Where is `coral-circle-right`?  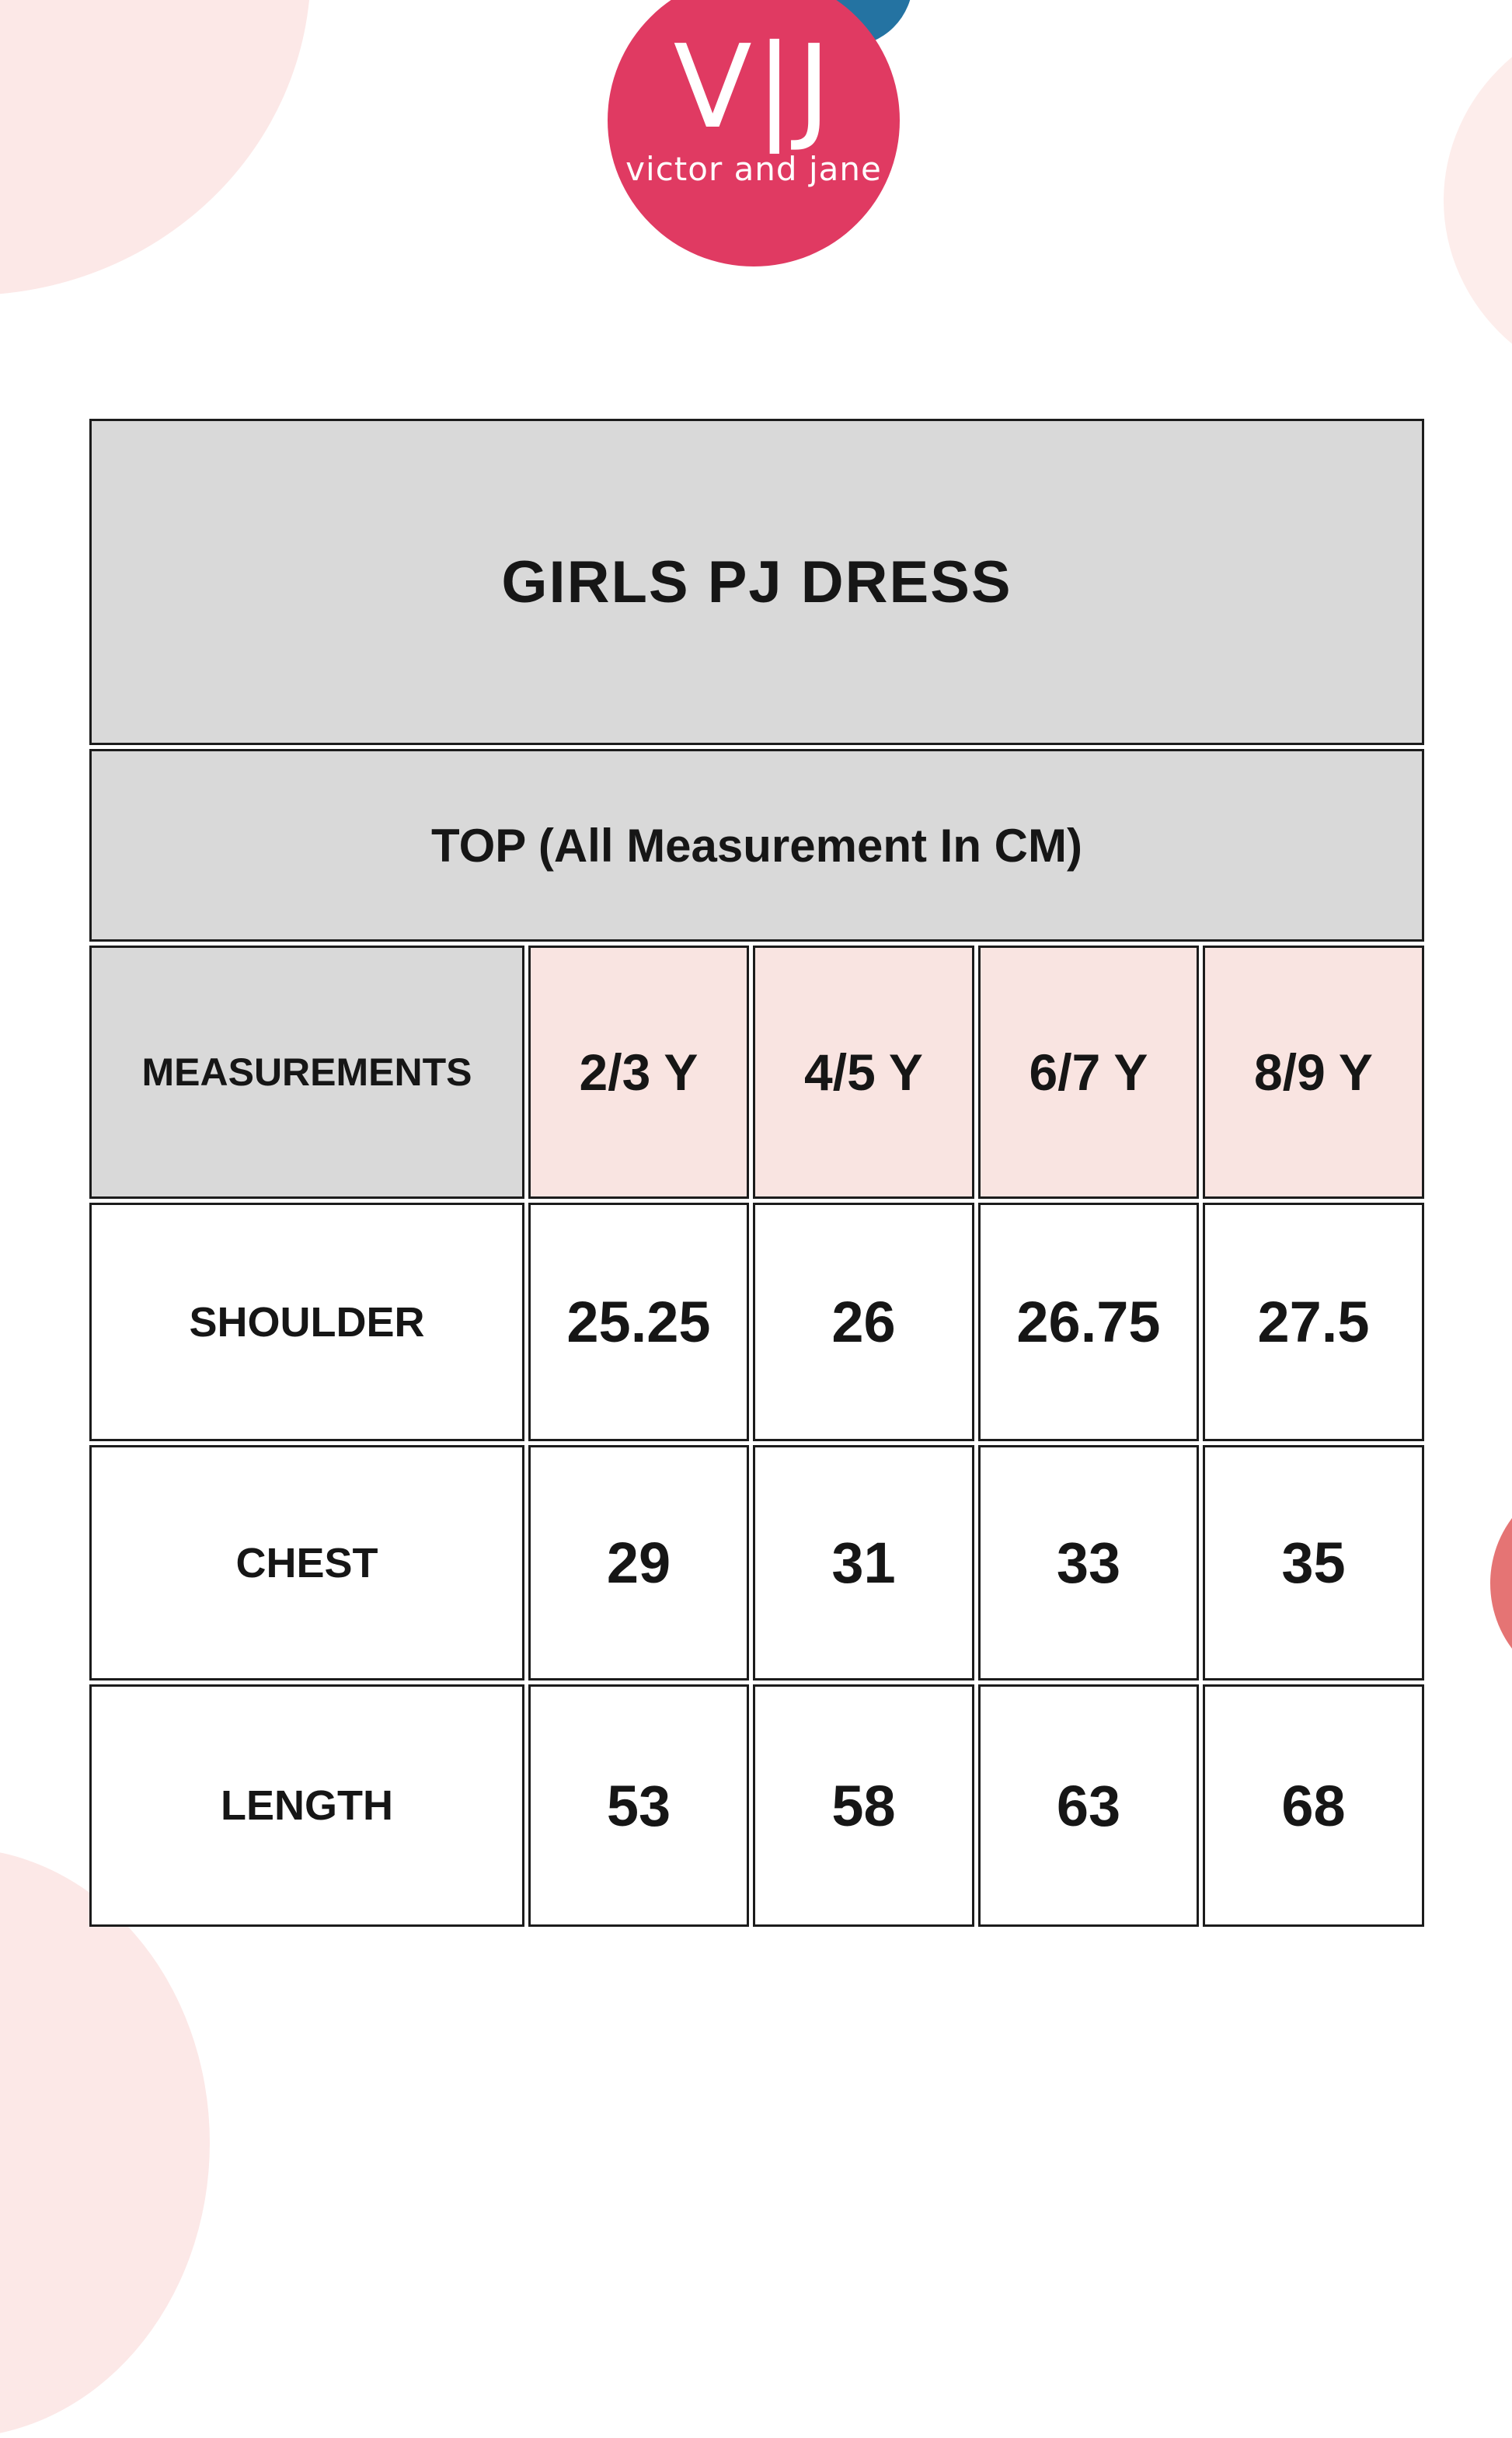
coral-circle-right is located at coordinates (1501, 1584).